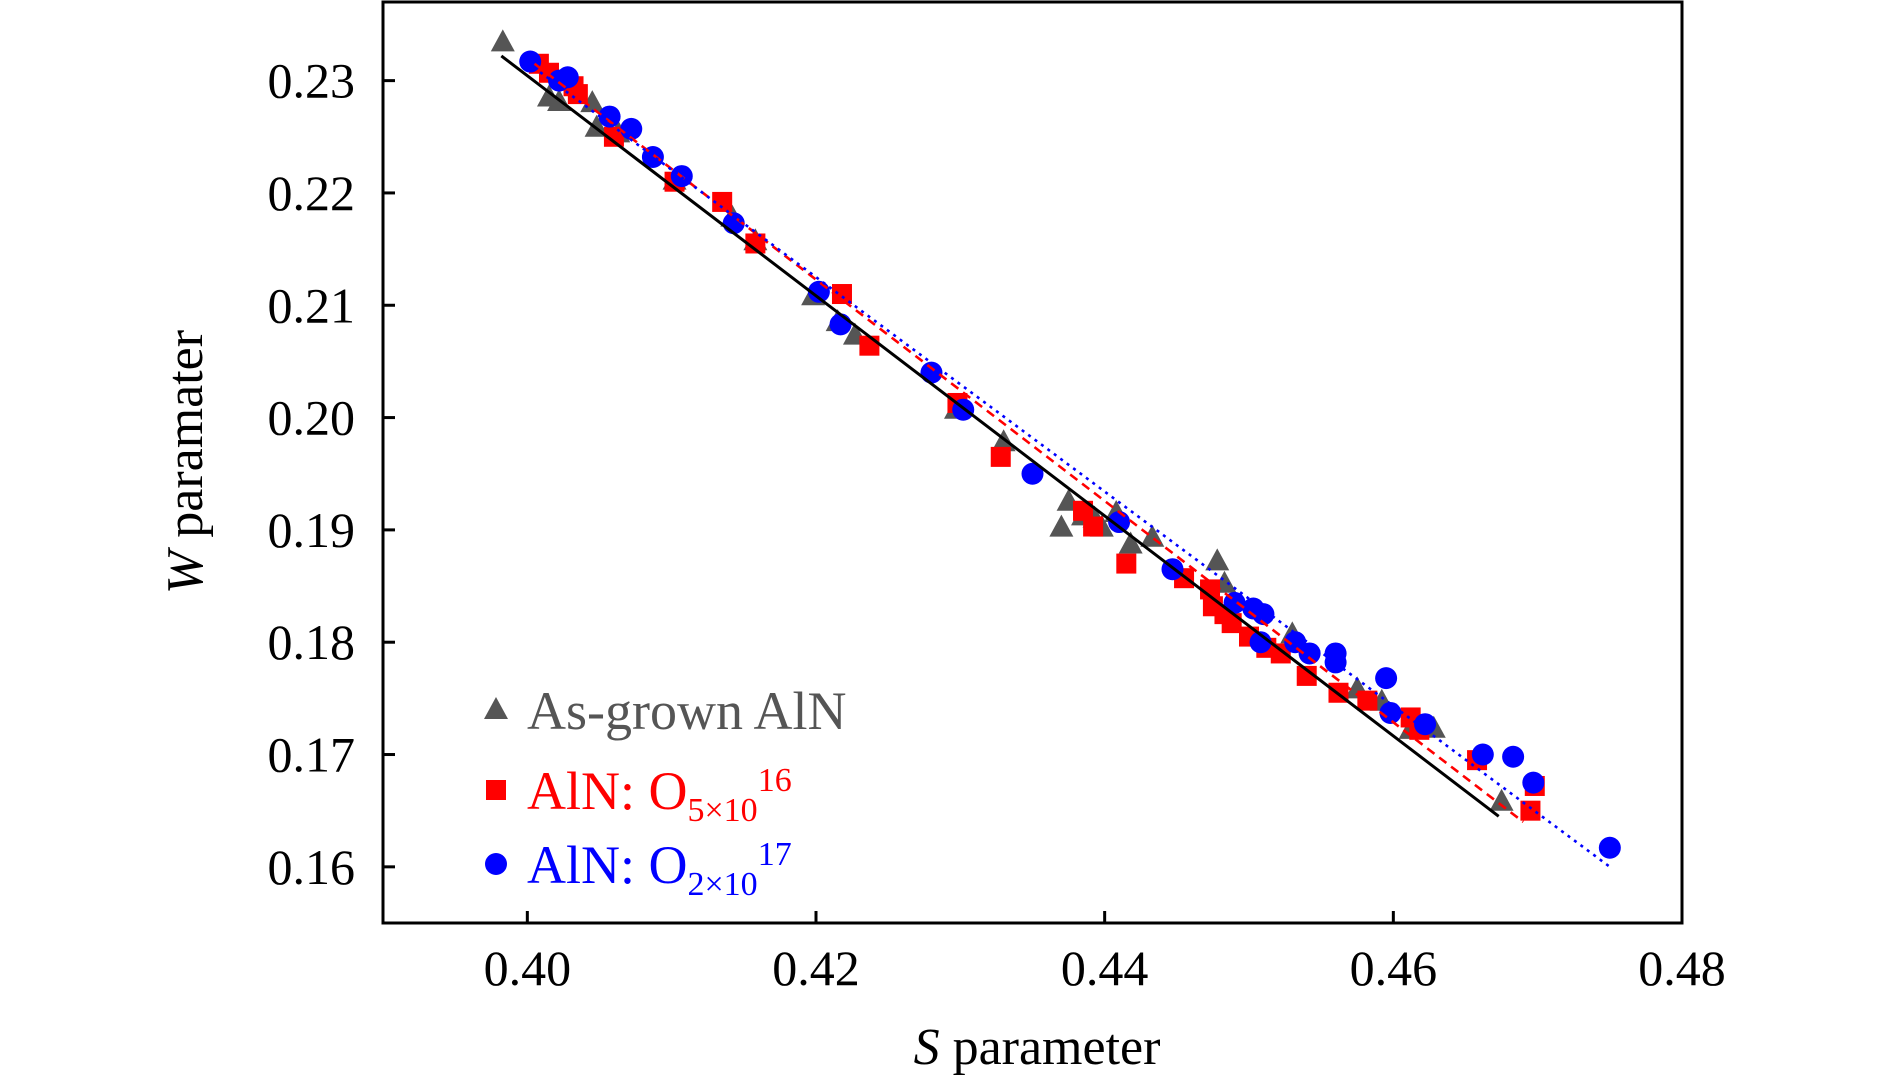  I want to click on x-tick-label: 0.42, so click(816, 968).